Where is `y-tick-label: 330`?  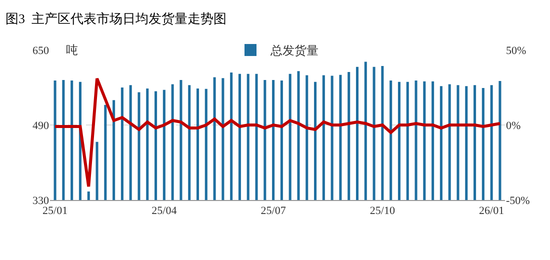 y-tick-label: 330 is located at coordinates (41, 200).